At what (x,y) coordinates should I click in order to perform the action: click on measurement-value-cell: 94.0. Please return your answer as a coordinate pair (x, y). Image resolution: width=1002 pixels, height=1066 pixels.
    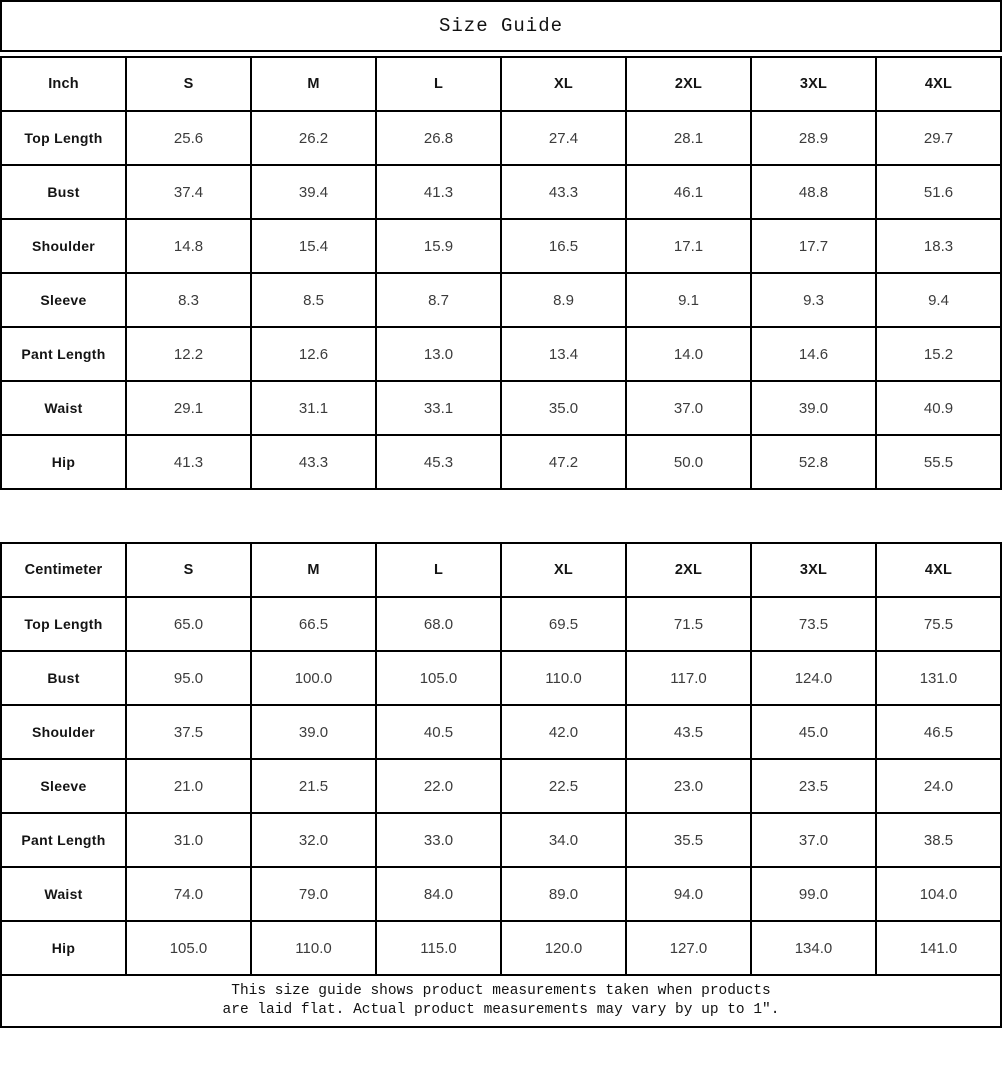
    Looking at the image, I should click on (688, 894).